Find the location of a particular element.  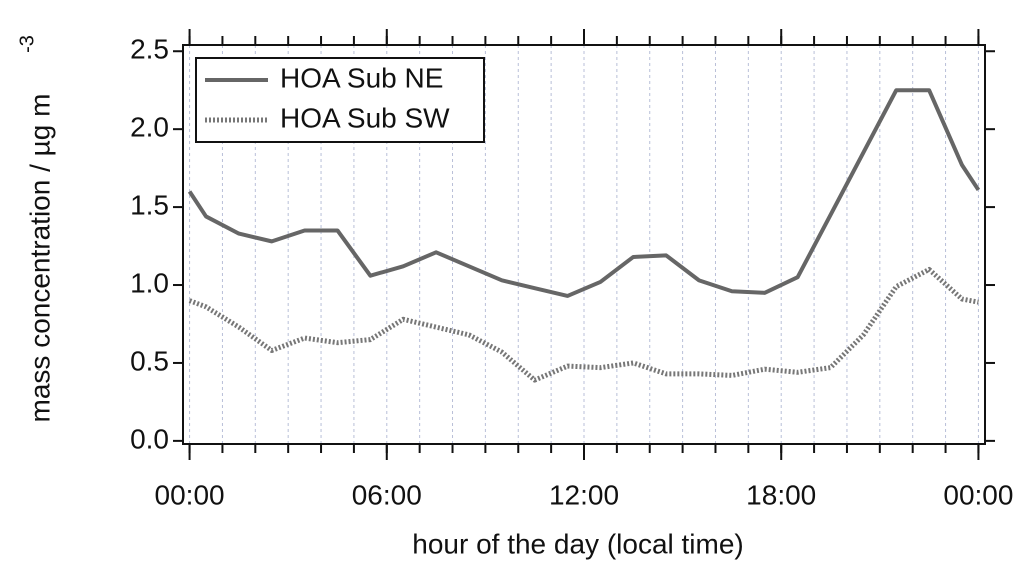

legend-label: HOA Sub SW is located at coordinates (365, 117).